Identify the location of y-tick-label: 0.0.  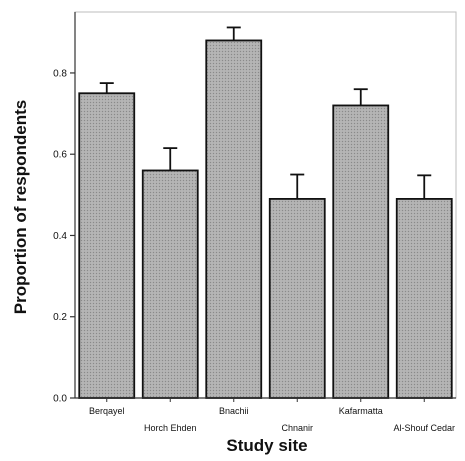
(60, 399).